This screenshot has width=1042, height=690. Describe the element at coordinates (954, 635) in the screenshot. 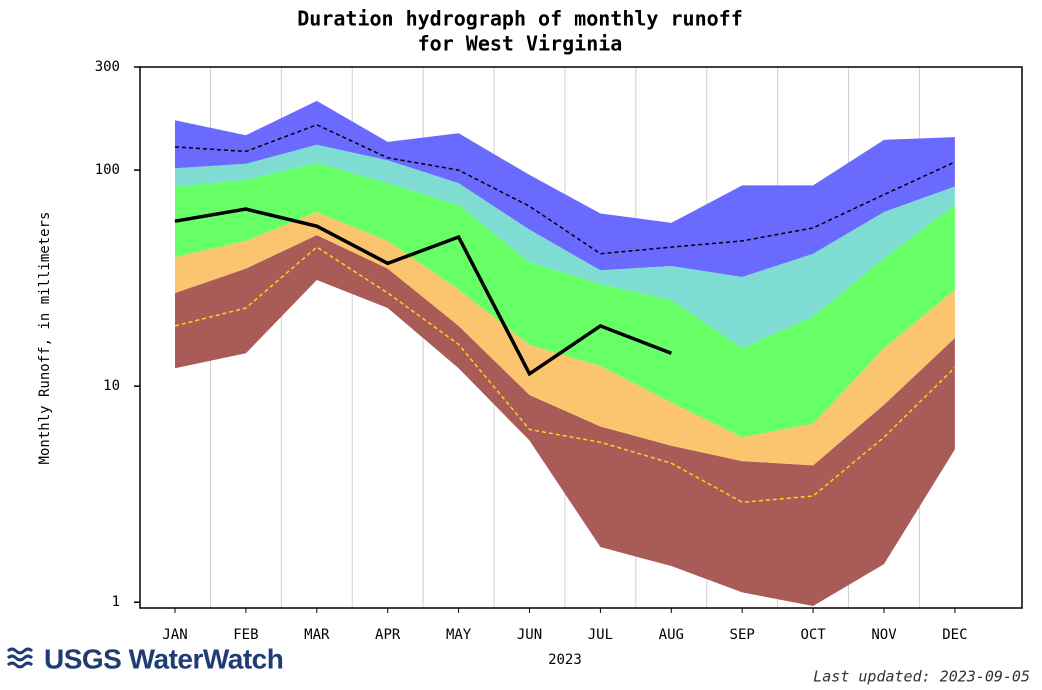

I see `x-tick-label: DEC` at that location.